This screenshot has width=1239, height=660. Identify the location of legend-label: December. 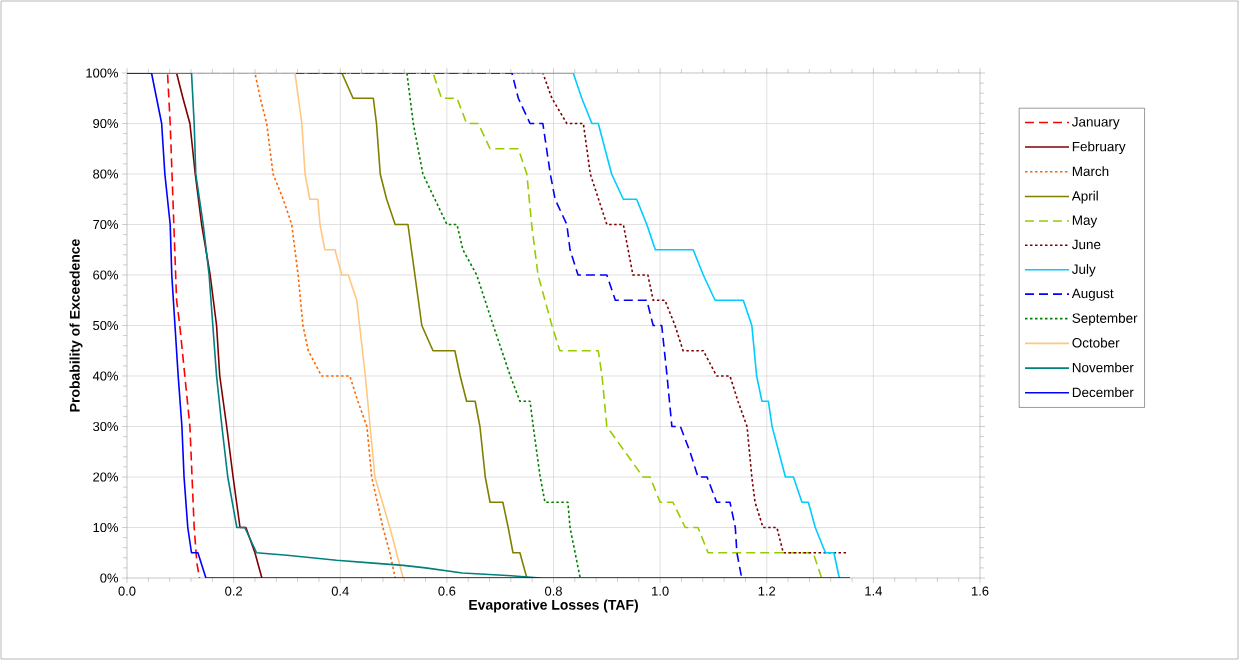
(1103, 392).